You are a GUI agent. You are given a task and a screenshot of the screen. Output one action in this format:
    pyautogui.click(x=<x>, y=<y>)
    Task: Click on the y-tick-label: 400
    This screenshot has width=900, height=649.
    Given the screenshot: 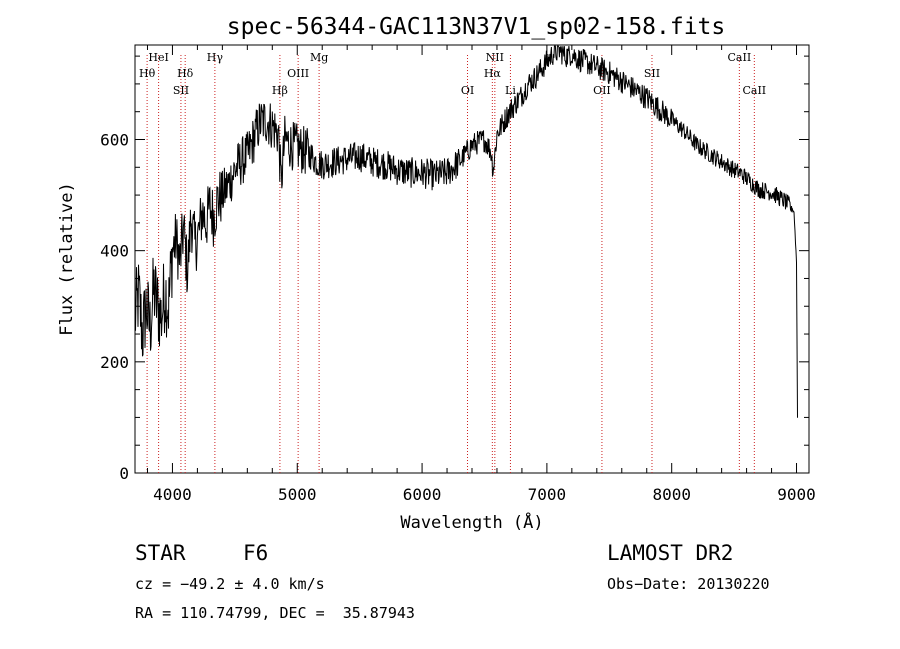 What is the action you would take?
    pyautogui.click(x=114, y=251)
    